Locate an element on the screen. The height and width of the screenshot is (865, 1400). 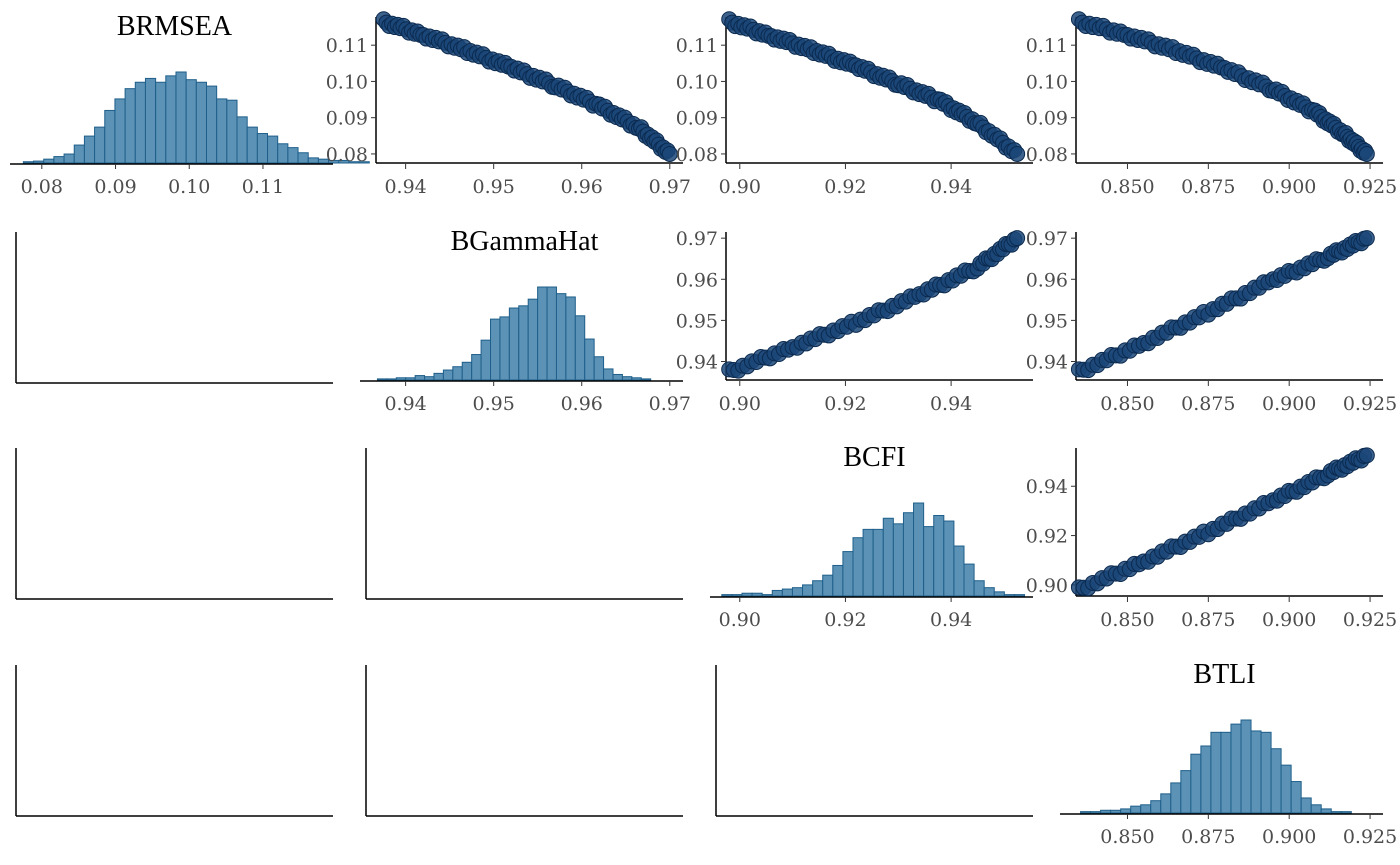
panel-2-2: BGammaHat 0.94 0.95 0.96 0.97 is located at coordinates (525, 320).